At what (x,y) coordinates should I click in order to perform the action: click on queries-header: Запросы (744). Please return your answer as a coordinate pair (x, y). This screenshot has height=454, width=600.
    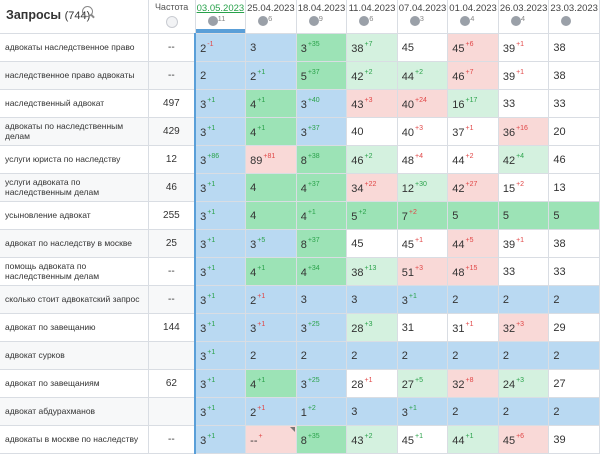
    Looking at the image, I should click on (74, 17).